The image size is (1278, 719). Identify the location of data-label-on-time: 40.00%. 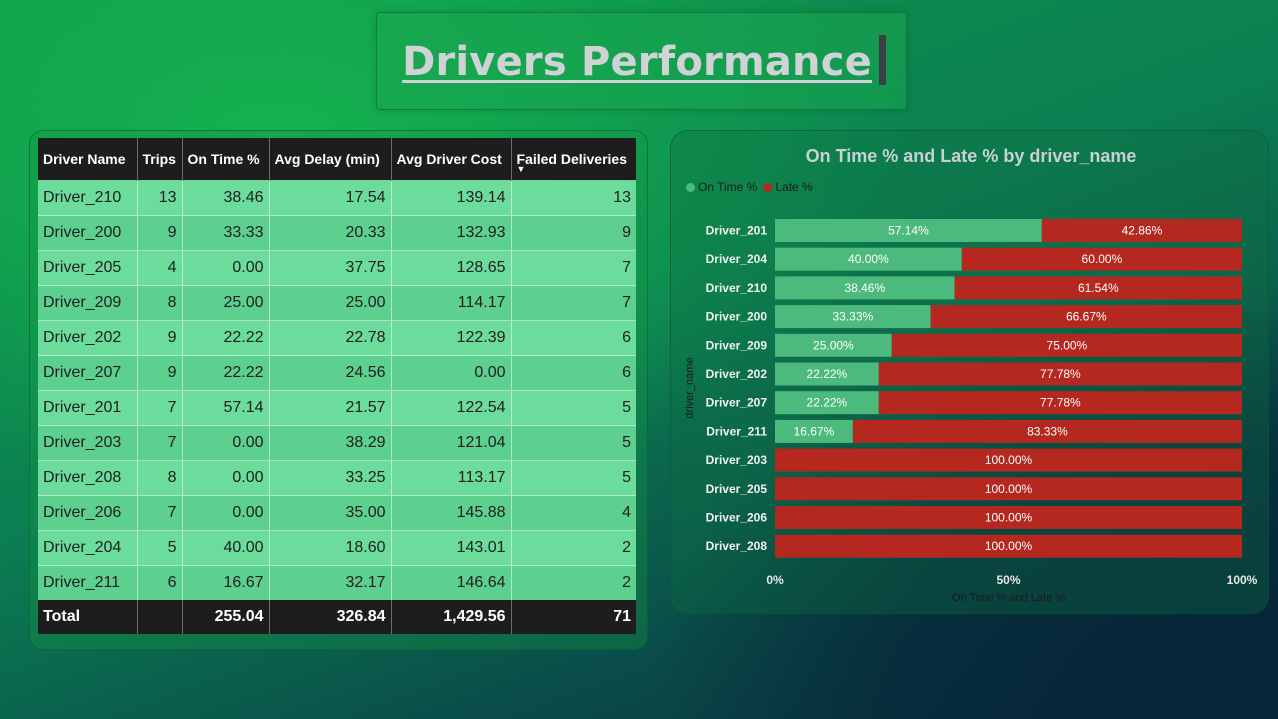
(868, 259).